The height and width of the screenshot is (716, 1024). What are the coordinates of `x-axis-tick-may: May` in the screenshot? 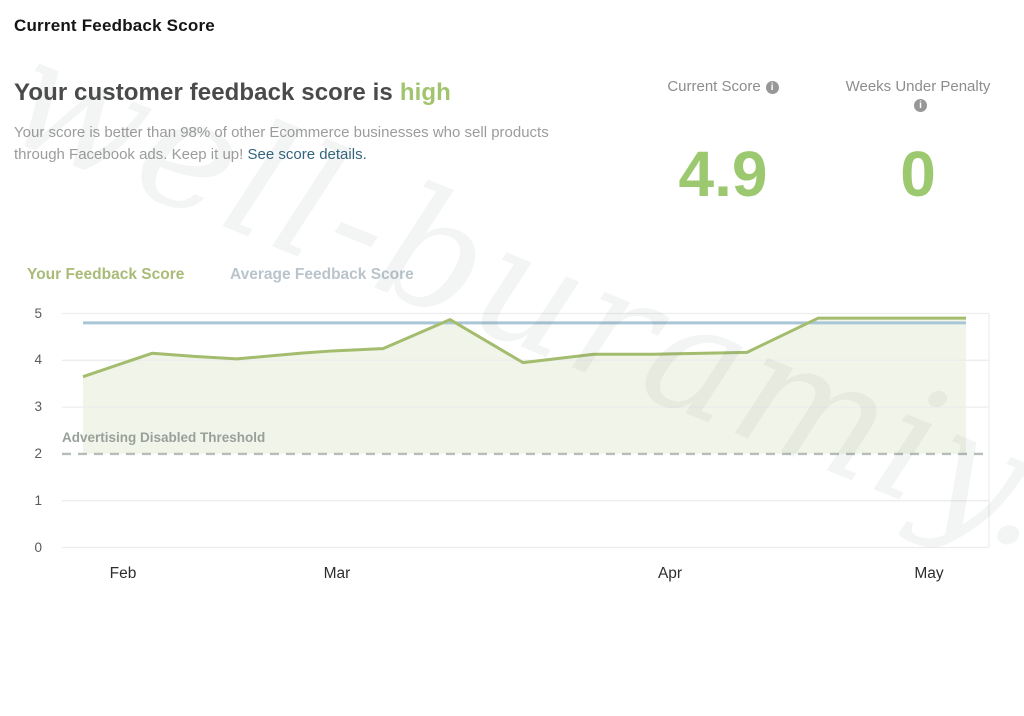 It's located at (929, 573).